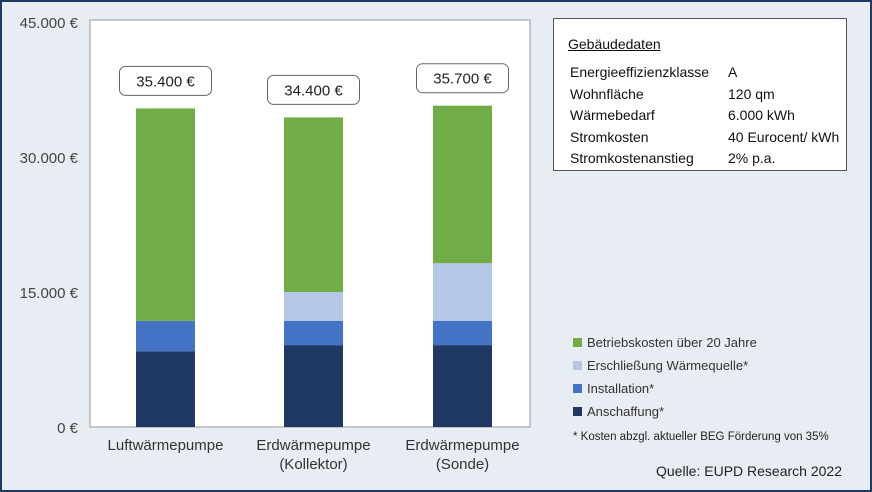 Image resolution: width=872 pixels, height=492 pixels. What do you see at coordinates (614, 44) in the screenshot?
I see `info-title: Gebäudedaten` at bounding box center [614, 44].